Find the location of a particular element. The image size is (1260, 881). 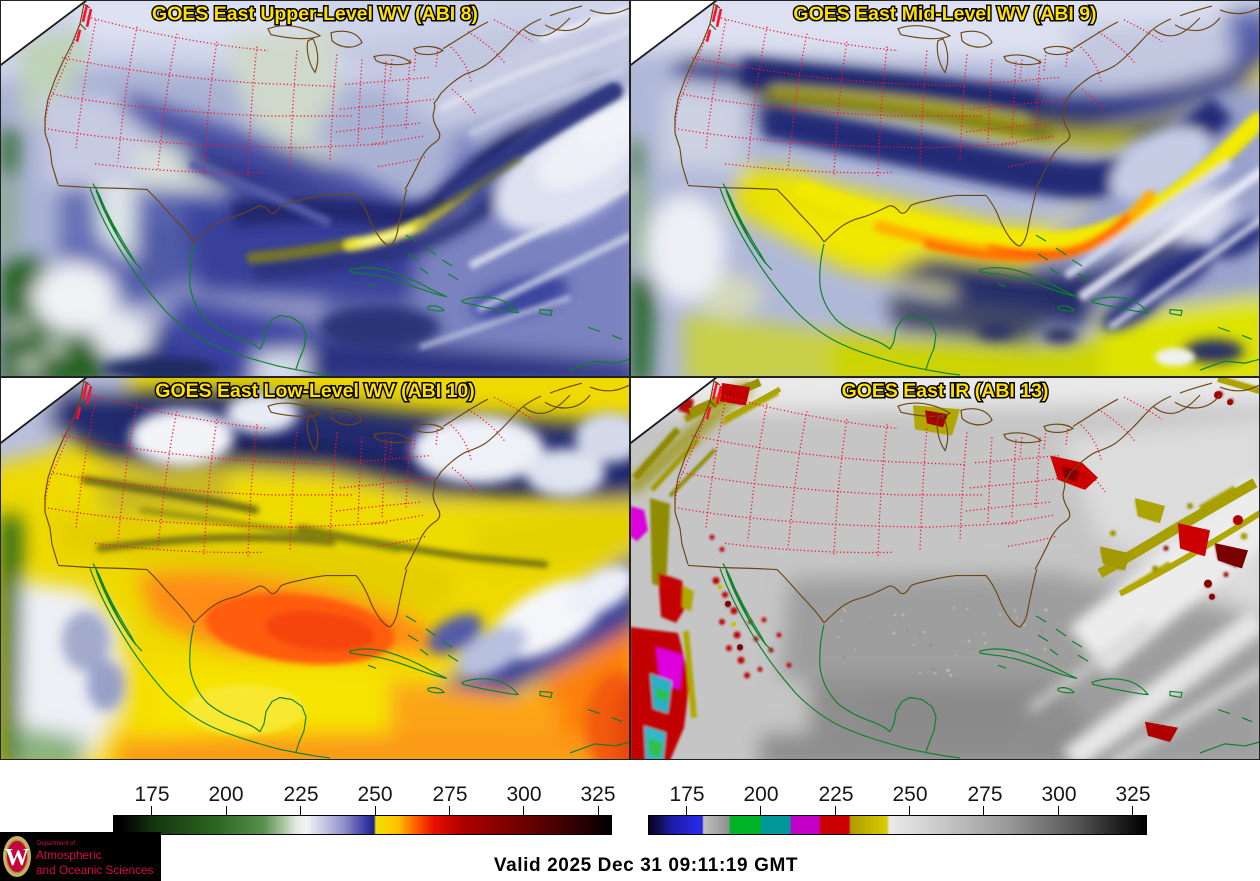

svg-text:GOES East Upper-Level WV (ABI: GOES East Upper-Level WV (ABI 8) is located at coordinates (315, 14).